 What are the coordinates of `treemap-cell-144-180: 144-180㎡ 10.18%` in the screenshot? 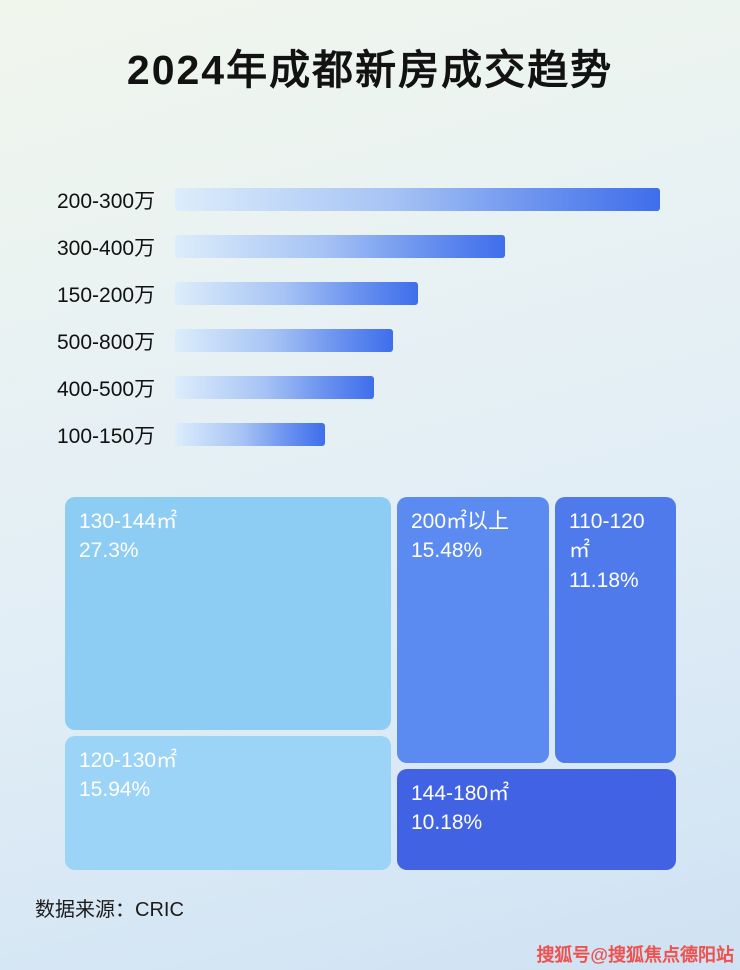 It's located at (536, 819).